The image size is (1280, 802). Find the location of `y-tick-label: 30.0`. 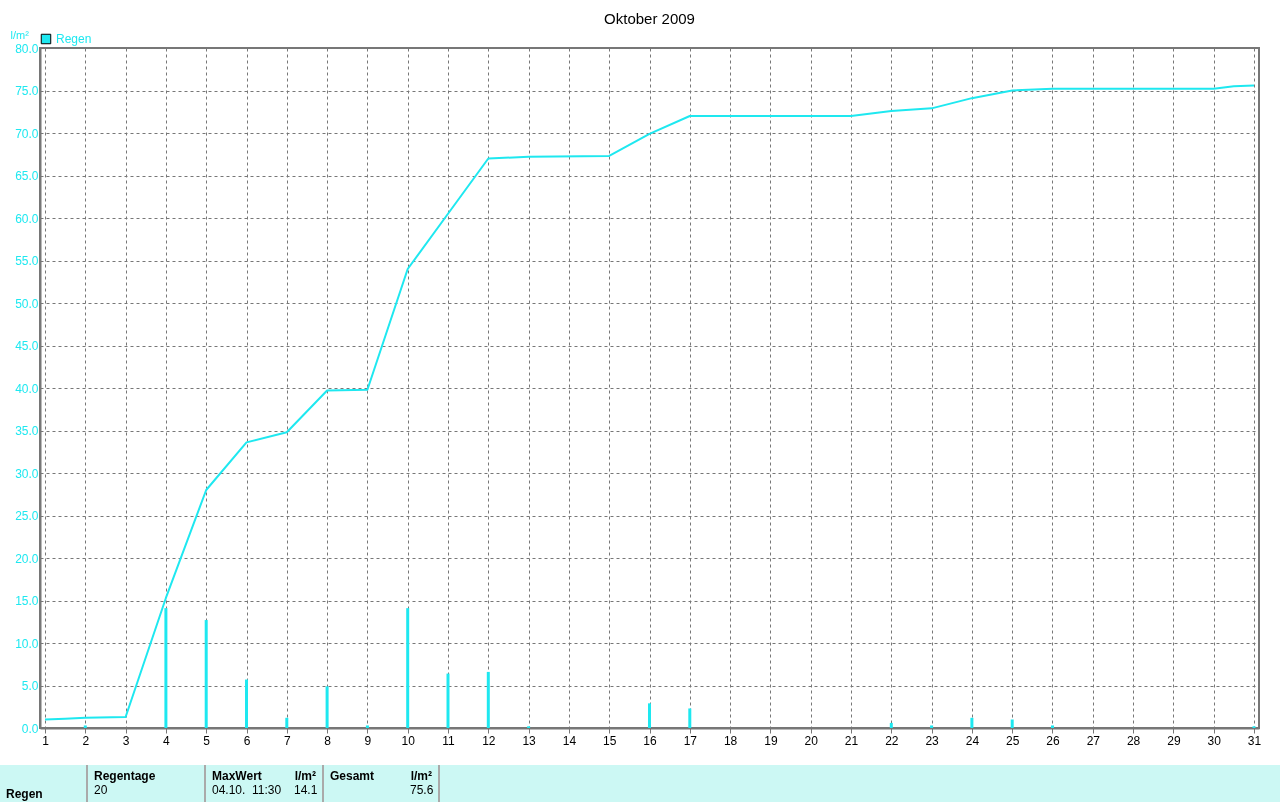

y-tick-label: 30.0 is located at coordinates (27, 473).